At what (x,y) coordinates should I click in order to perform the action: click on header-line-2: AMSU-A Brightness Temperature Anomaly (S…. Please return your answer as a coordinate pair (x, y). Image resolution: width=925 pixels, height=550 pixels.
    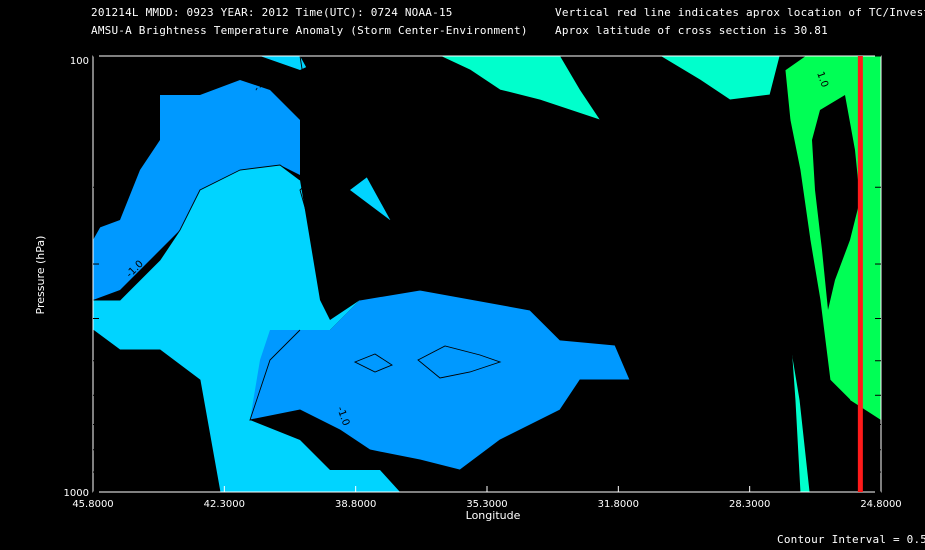
    Looking at the image, I should click on (309, 30).